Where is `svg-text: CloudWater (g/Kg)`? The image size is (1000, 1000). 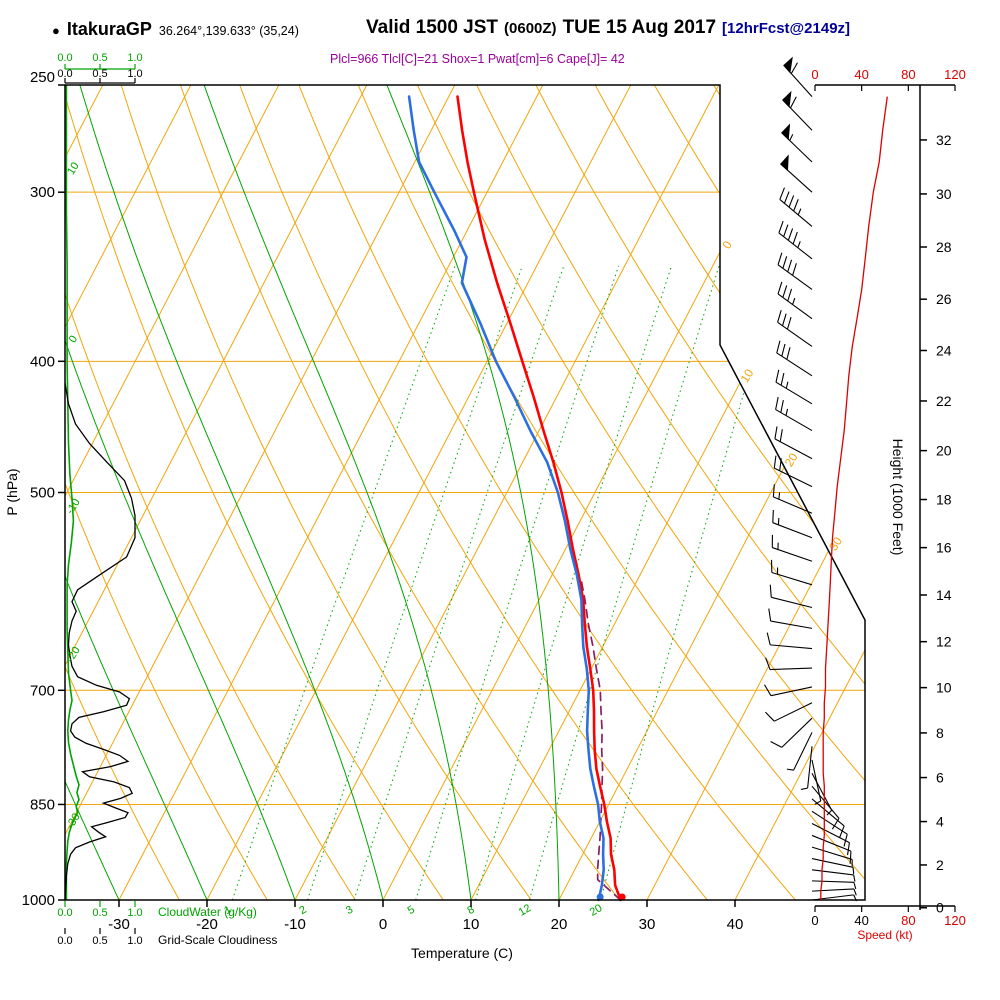 svg-text: CloudWater (g/Kg) is located at coordinates (207, 912).